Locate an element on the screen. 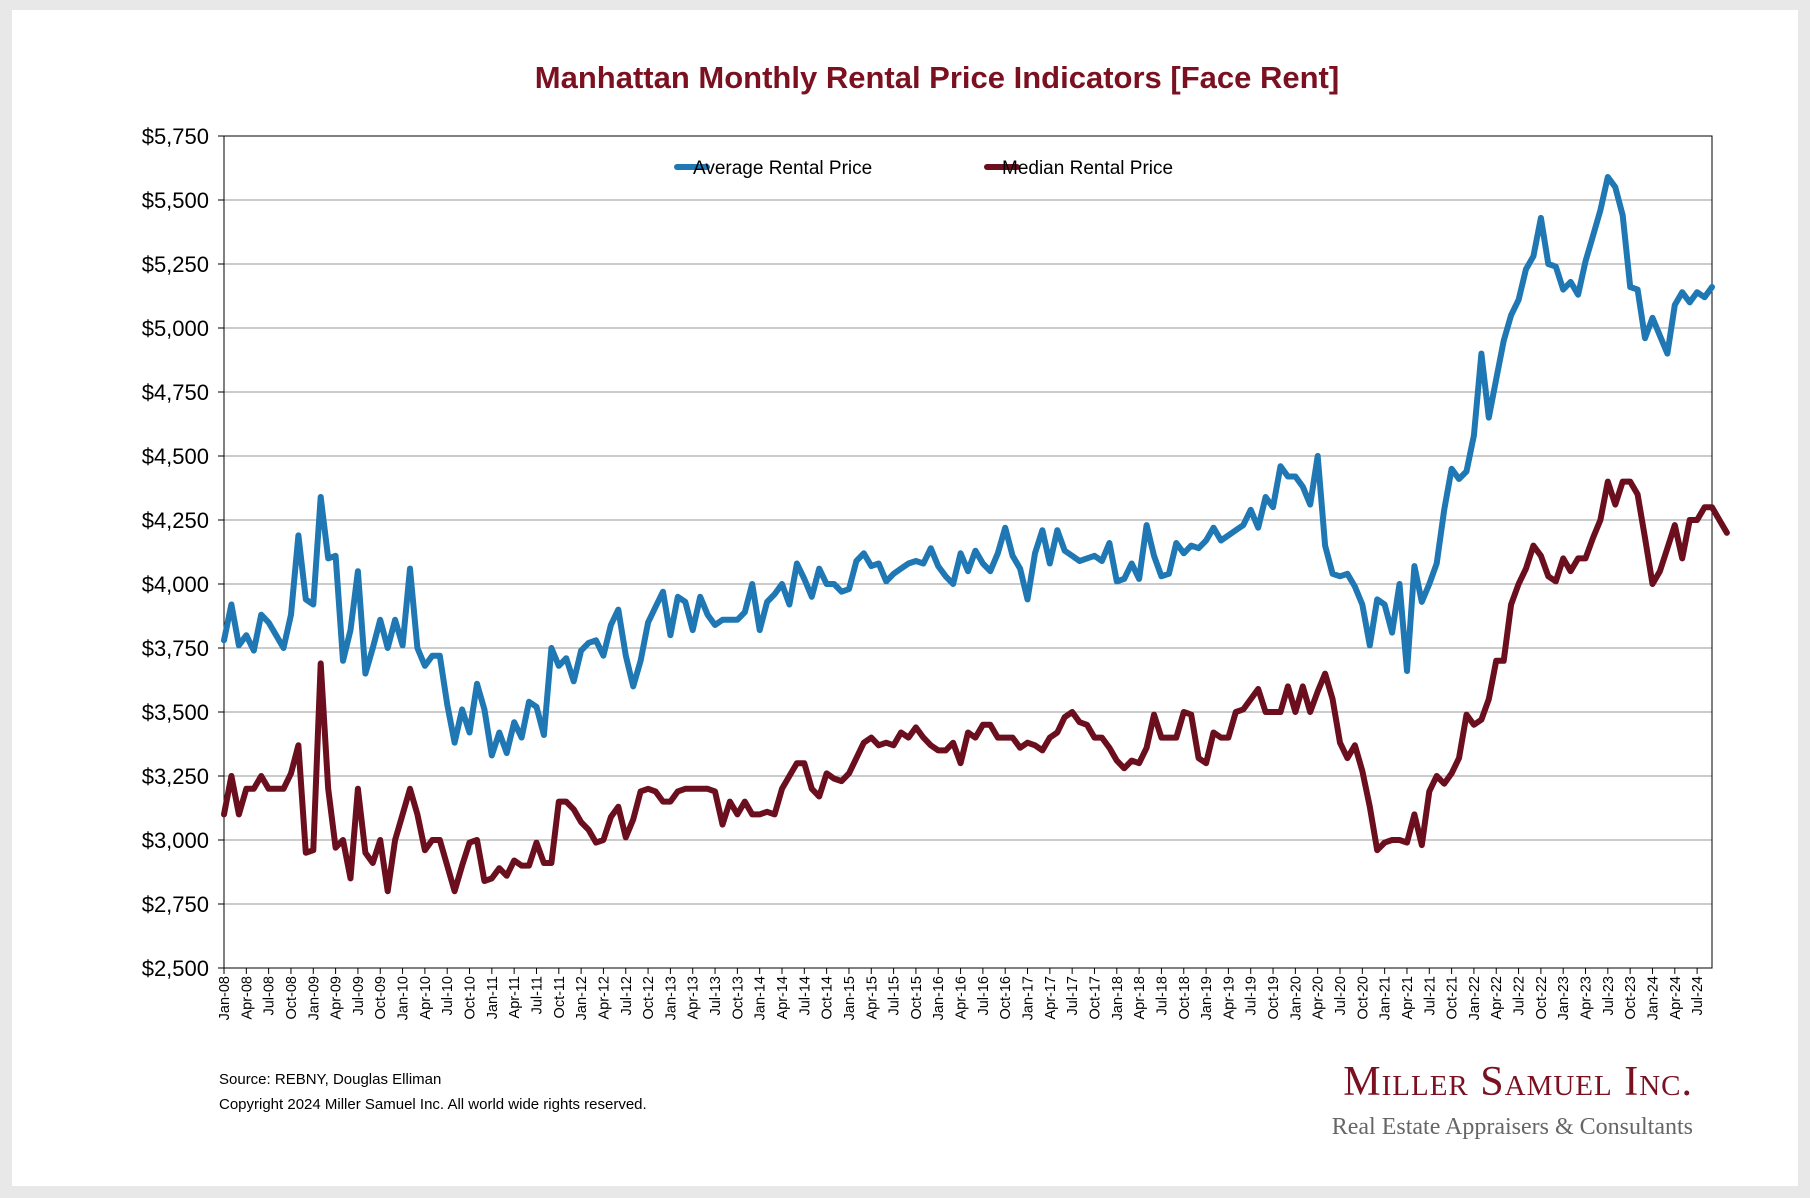 The image size is (1810, 1198). x-tick-label: Jan-16 is located at coordinates (939, 998).